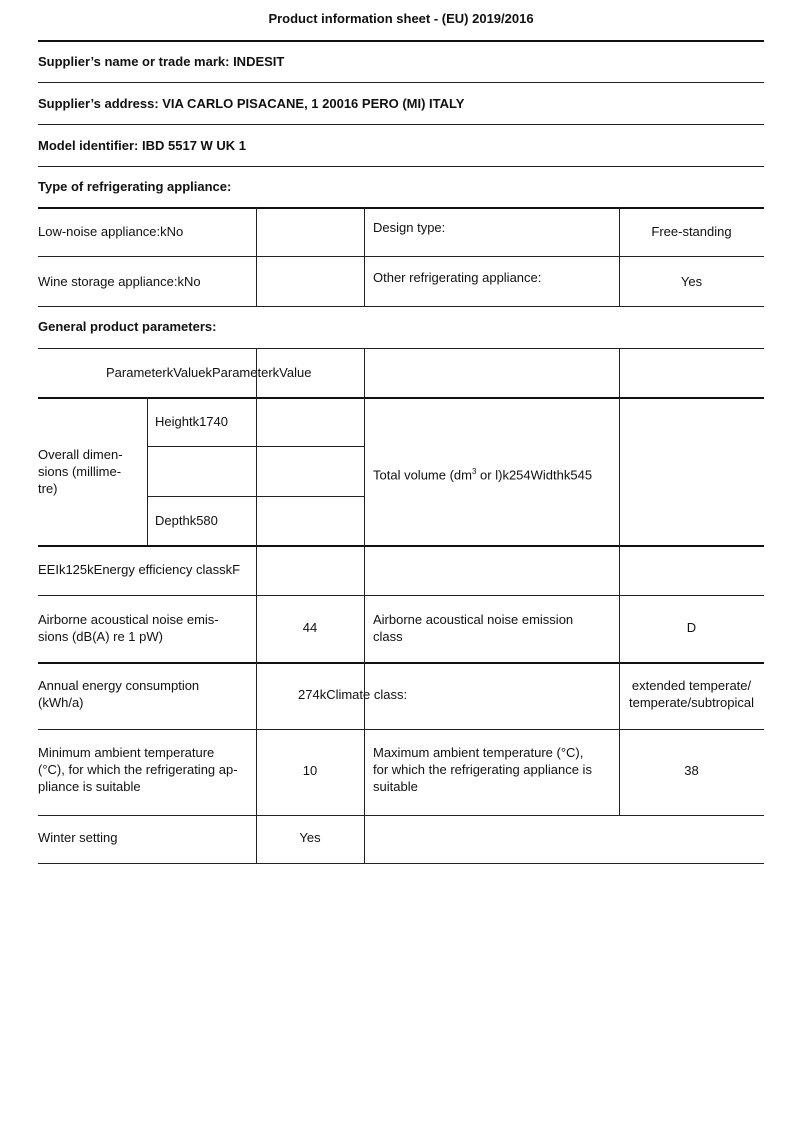 This screenshot has width=802, height=1134. What do you see at coordinates (353, 694) in the screenshot?
I see `energy-climate-merged: 274kClimate class:` at bounding box center [353, 694].